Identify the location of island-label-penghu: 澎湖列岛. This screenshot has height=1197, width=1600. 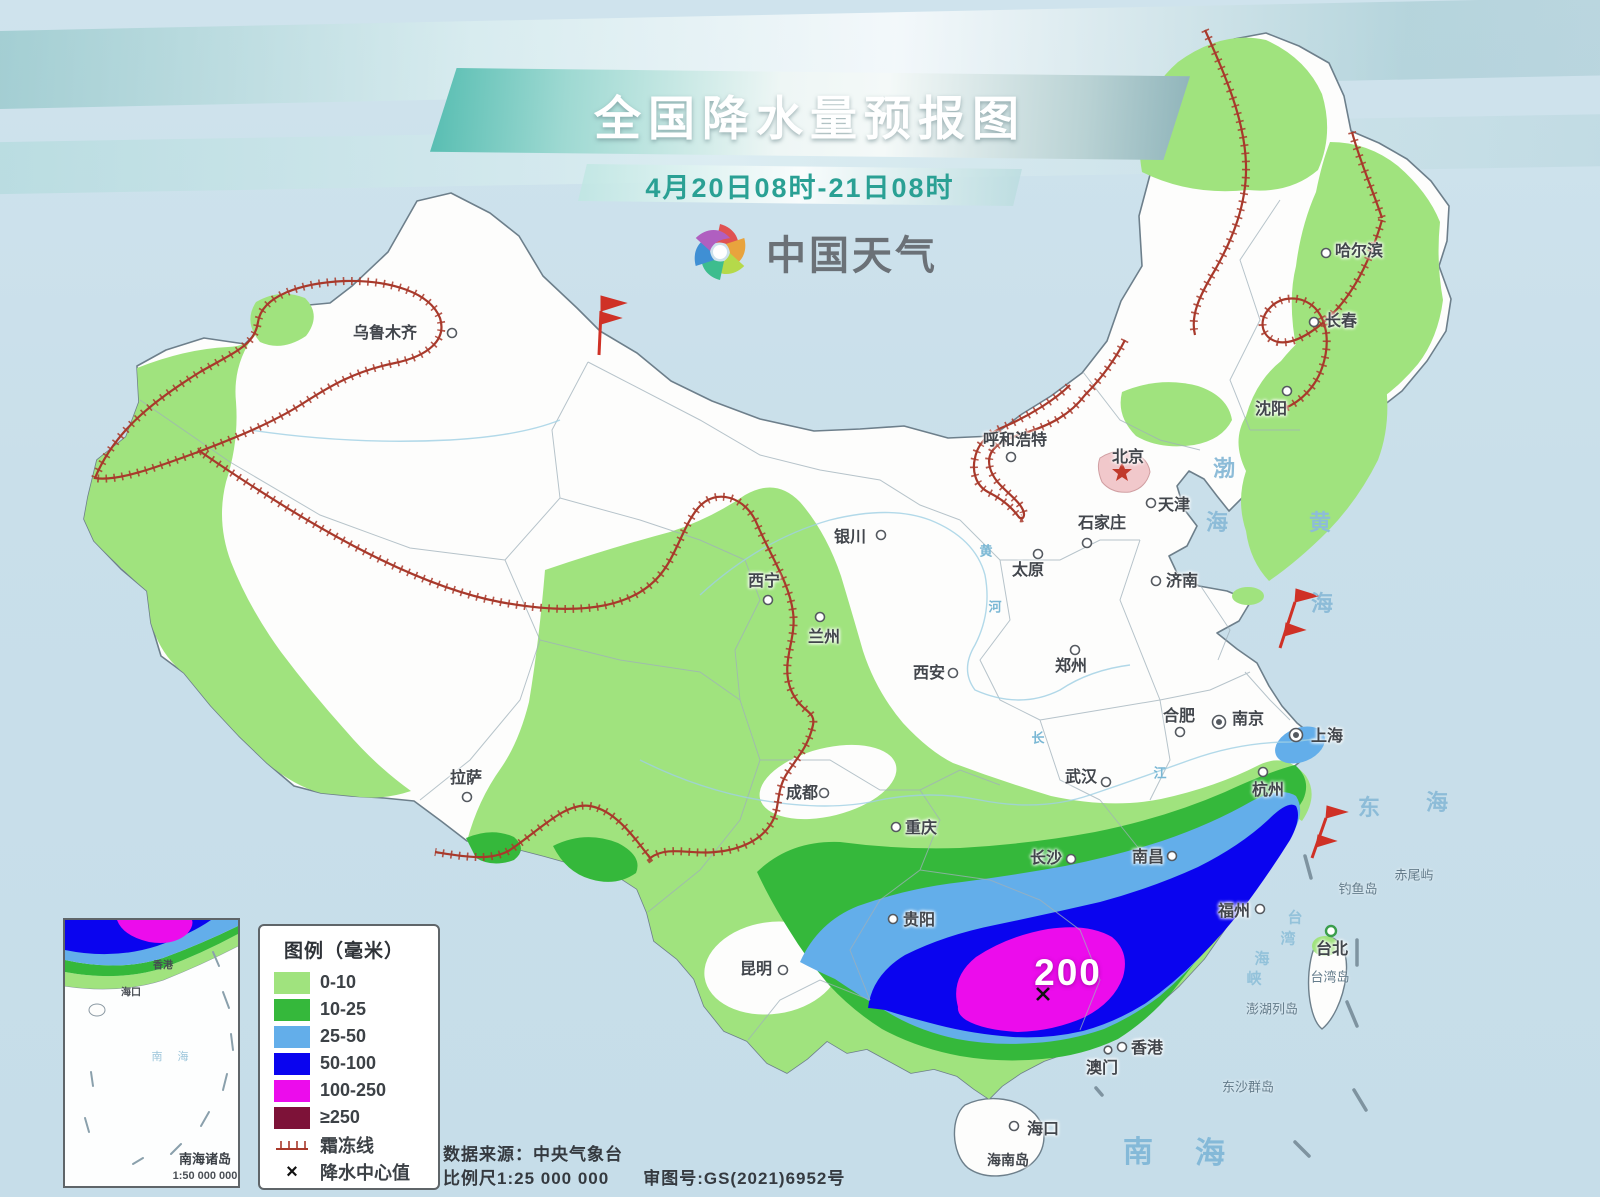
(1272, 1009).